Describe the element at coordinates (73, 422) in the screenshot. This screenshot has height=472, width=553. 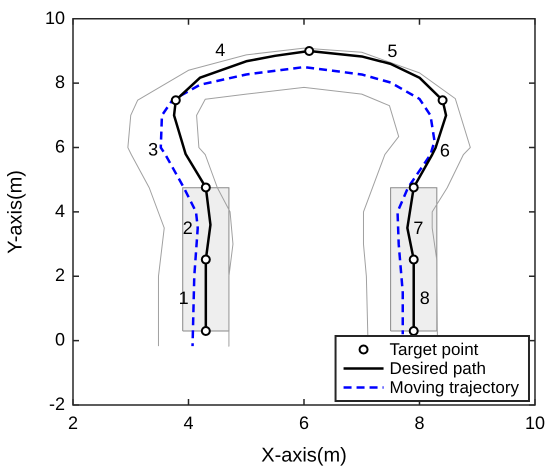
I see `x-tick-label: 2` at that location.